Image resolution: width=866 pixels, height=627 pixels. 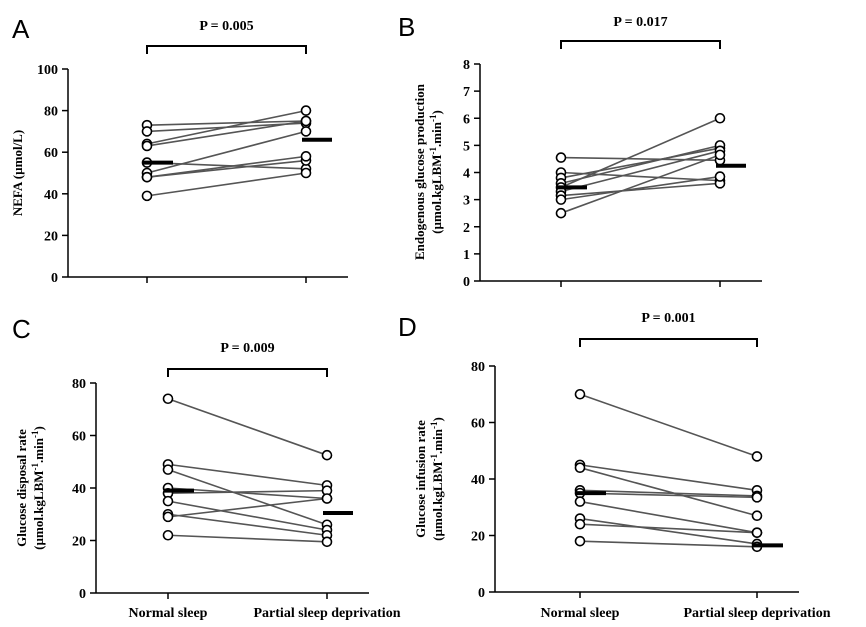 I want to click on y-axis-label-line: Endogenous glucose production, so click(x=419, y=171).